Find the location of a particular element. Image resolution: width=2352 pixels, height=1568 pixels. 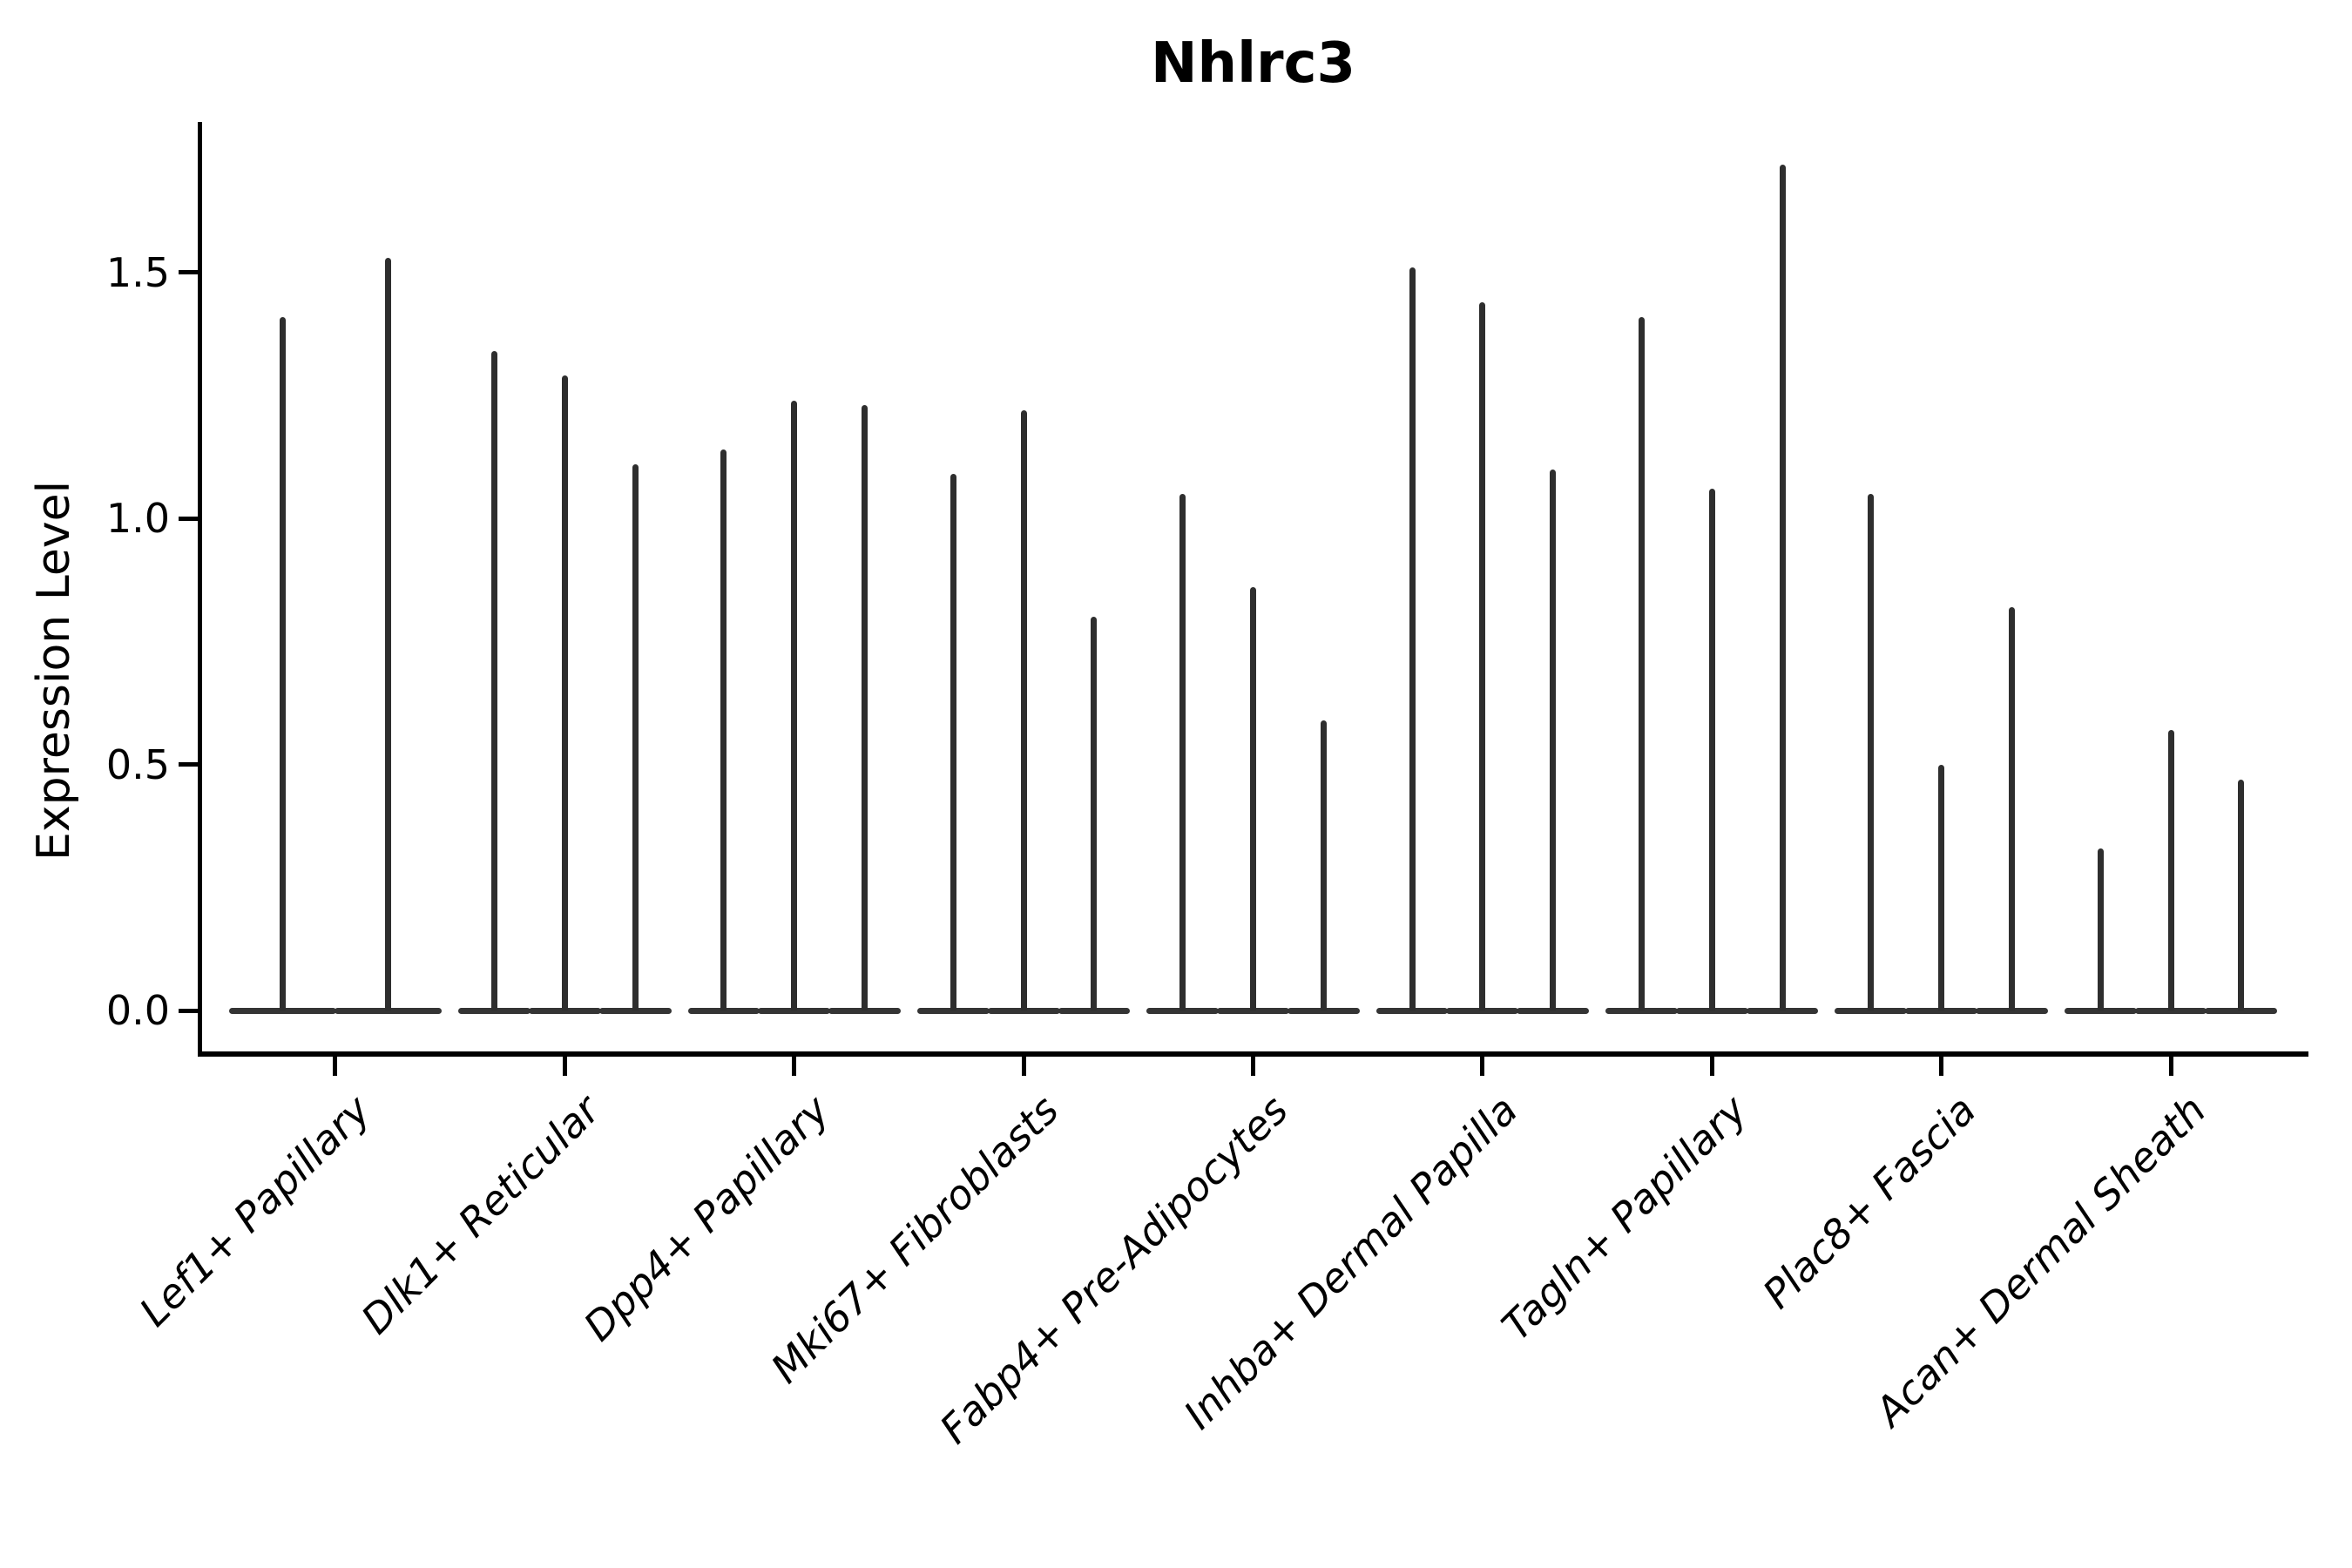

y-tick-label: 0.0 is located at coordinates (137, 1011).